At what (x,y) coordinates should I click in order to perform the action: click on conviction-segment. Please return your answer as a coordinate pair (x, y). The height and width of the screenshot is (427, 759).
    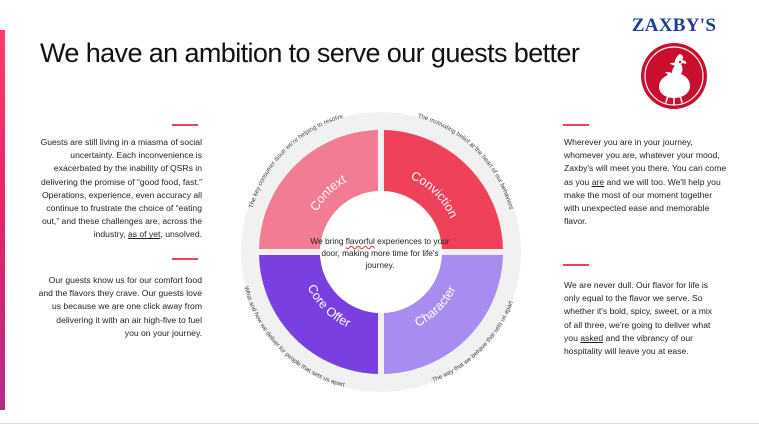
    Looking at the image, I should click on (443, 190).